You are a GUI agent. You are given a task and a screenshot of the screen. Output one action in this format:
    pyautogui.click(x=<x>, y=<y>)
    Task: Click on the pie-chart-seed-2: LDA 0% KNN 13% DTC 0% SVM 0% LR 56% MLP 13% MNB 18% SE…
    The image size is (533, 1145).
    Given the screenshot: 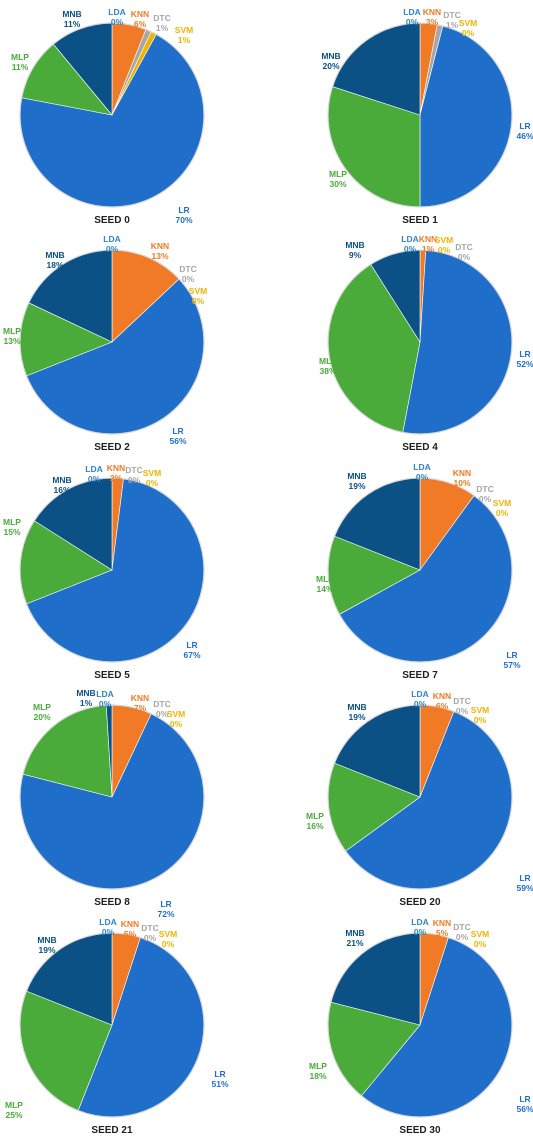 What is the action you would take?
    pyautogui.click(x=105, y=343)
    